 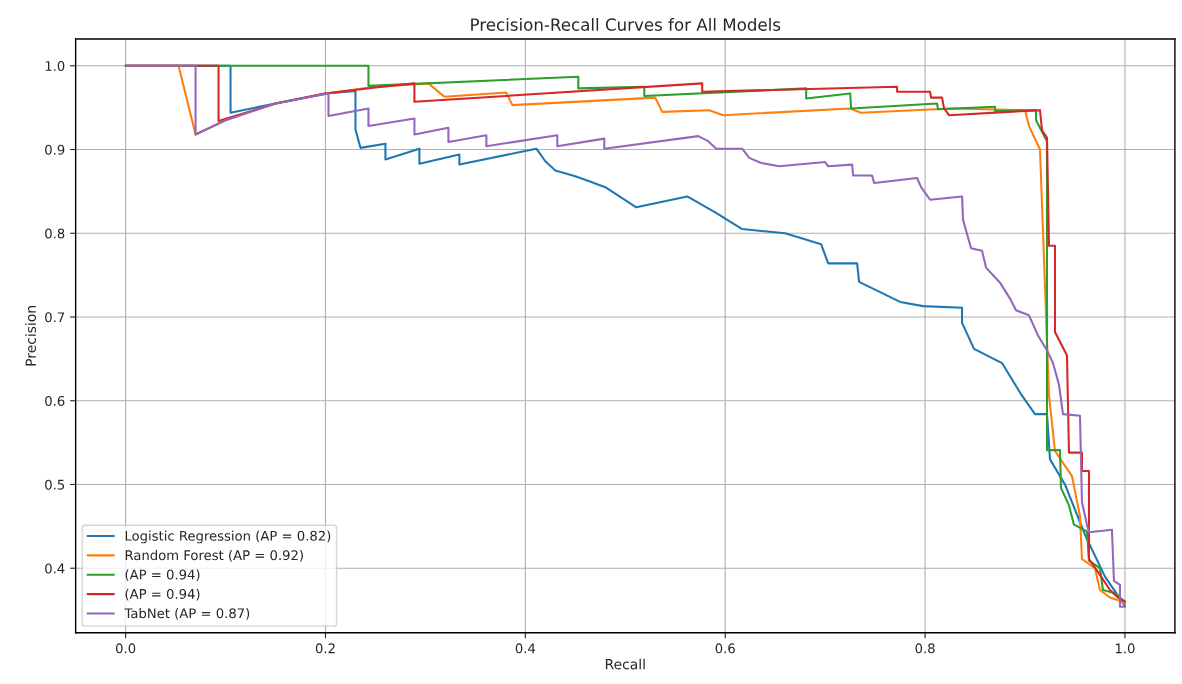 What do you see at coordinates (55, 317) in the screenshot?
I see `y-tick-label: 0.7` at bounding box center [55, 317].